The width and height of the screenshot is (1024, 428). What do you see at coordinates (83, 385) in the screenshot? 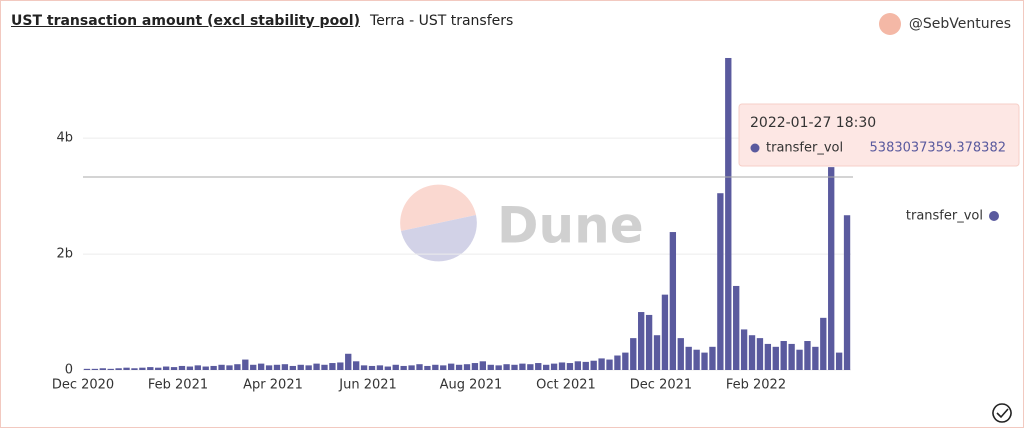
I see `x-tick-label: Dec 2020` at bounding box center [83, 385].